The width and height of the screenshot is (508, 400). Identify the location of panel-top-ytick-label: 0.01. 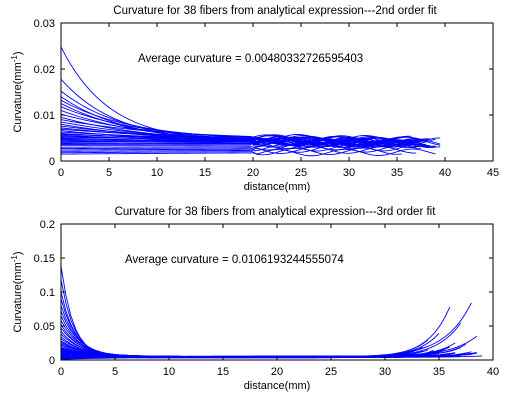
(44, 116).